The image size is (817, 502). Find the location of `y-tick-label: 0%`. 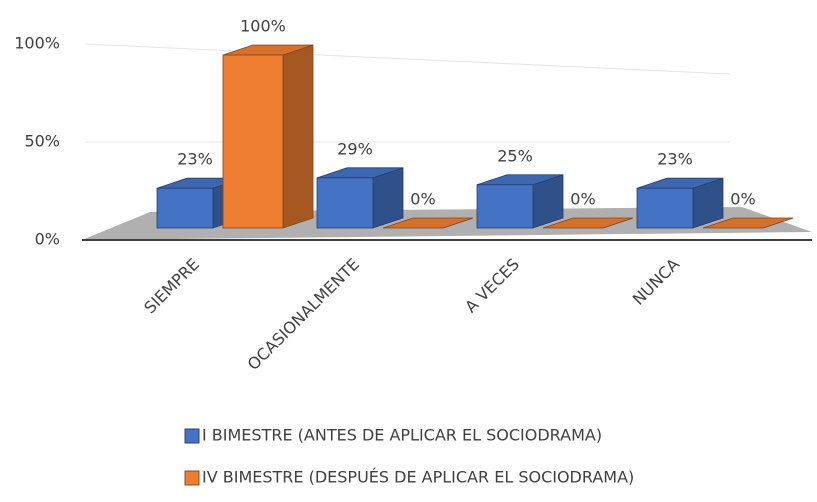

y-tick-label: 0% is located at coordinates (47, 239).